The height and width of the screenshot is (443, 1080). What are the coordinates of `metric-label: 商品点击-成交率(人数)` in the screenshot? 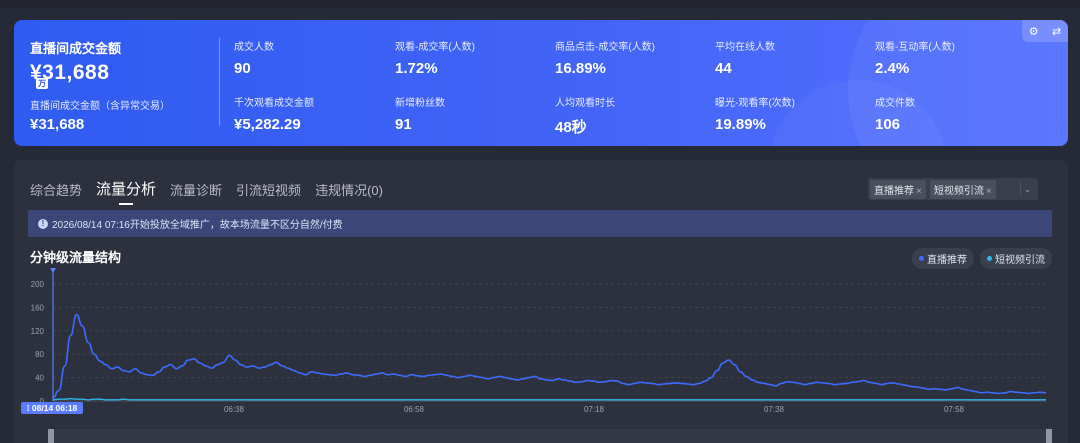 It's located at (605, 47).